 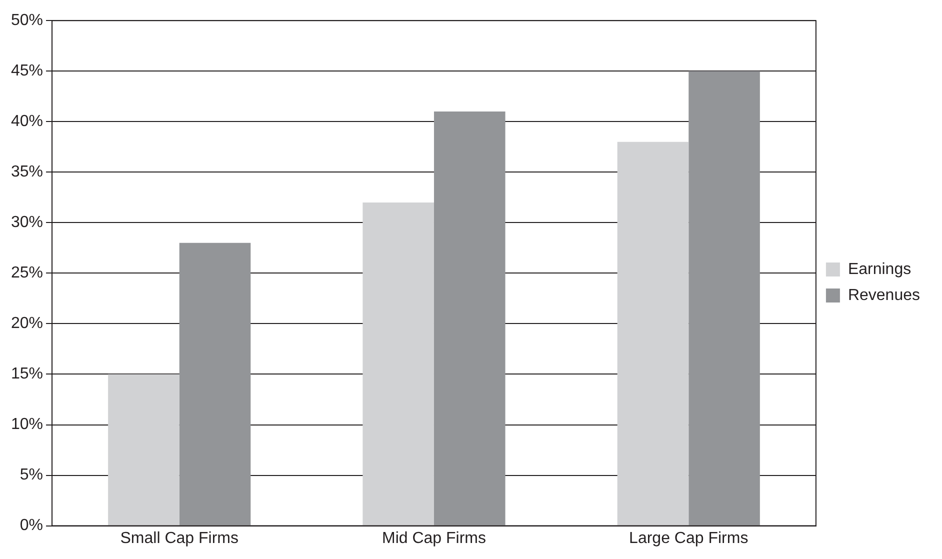 What do you see at coordinates (27, 425) in the screenshot?
I see `y-tick-label: 10%` at bounding box center [27, 425].